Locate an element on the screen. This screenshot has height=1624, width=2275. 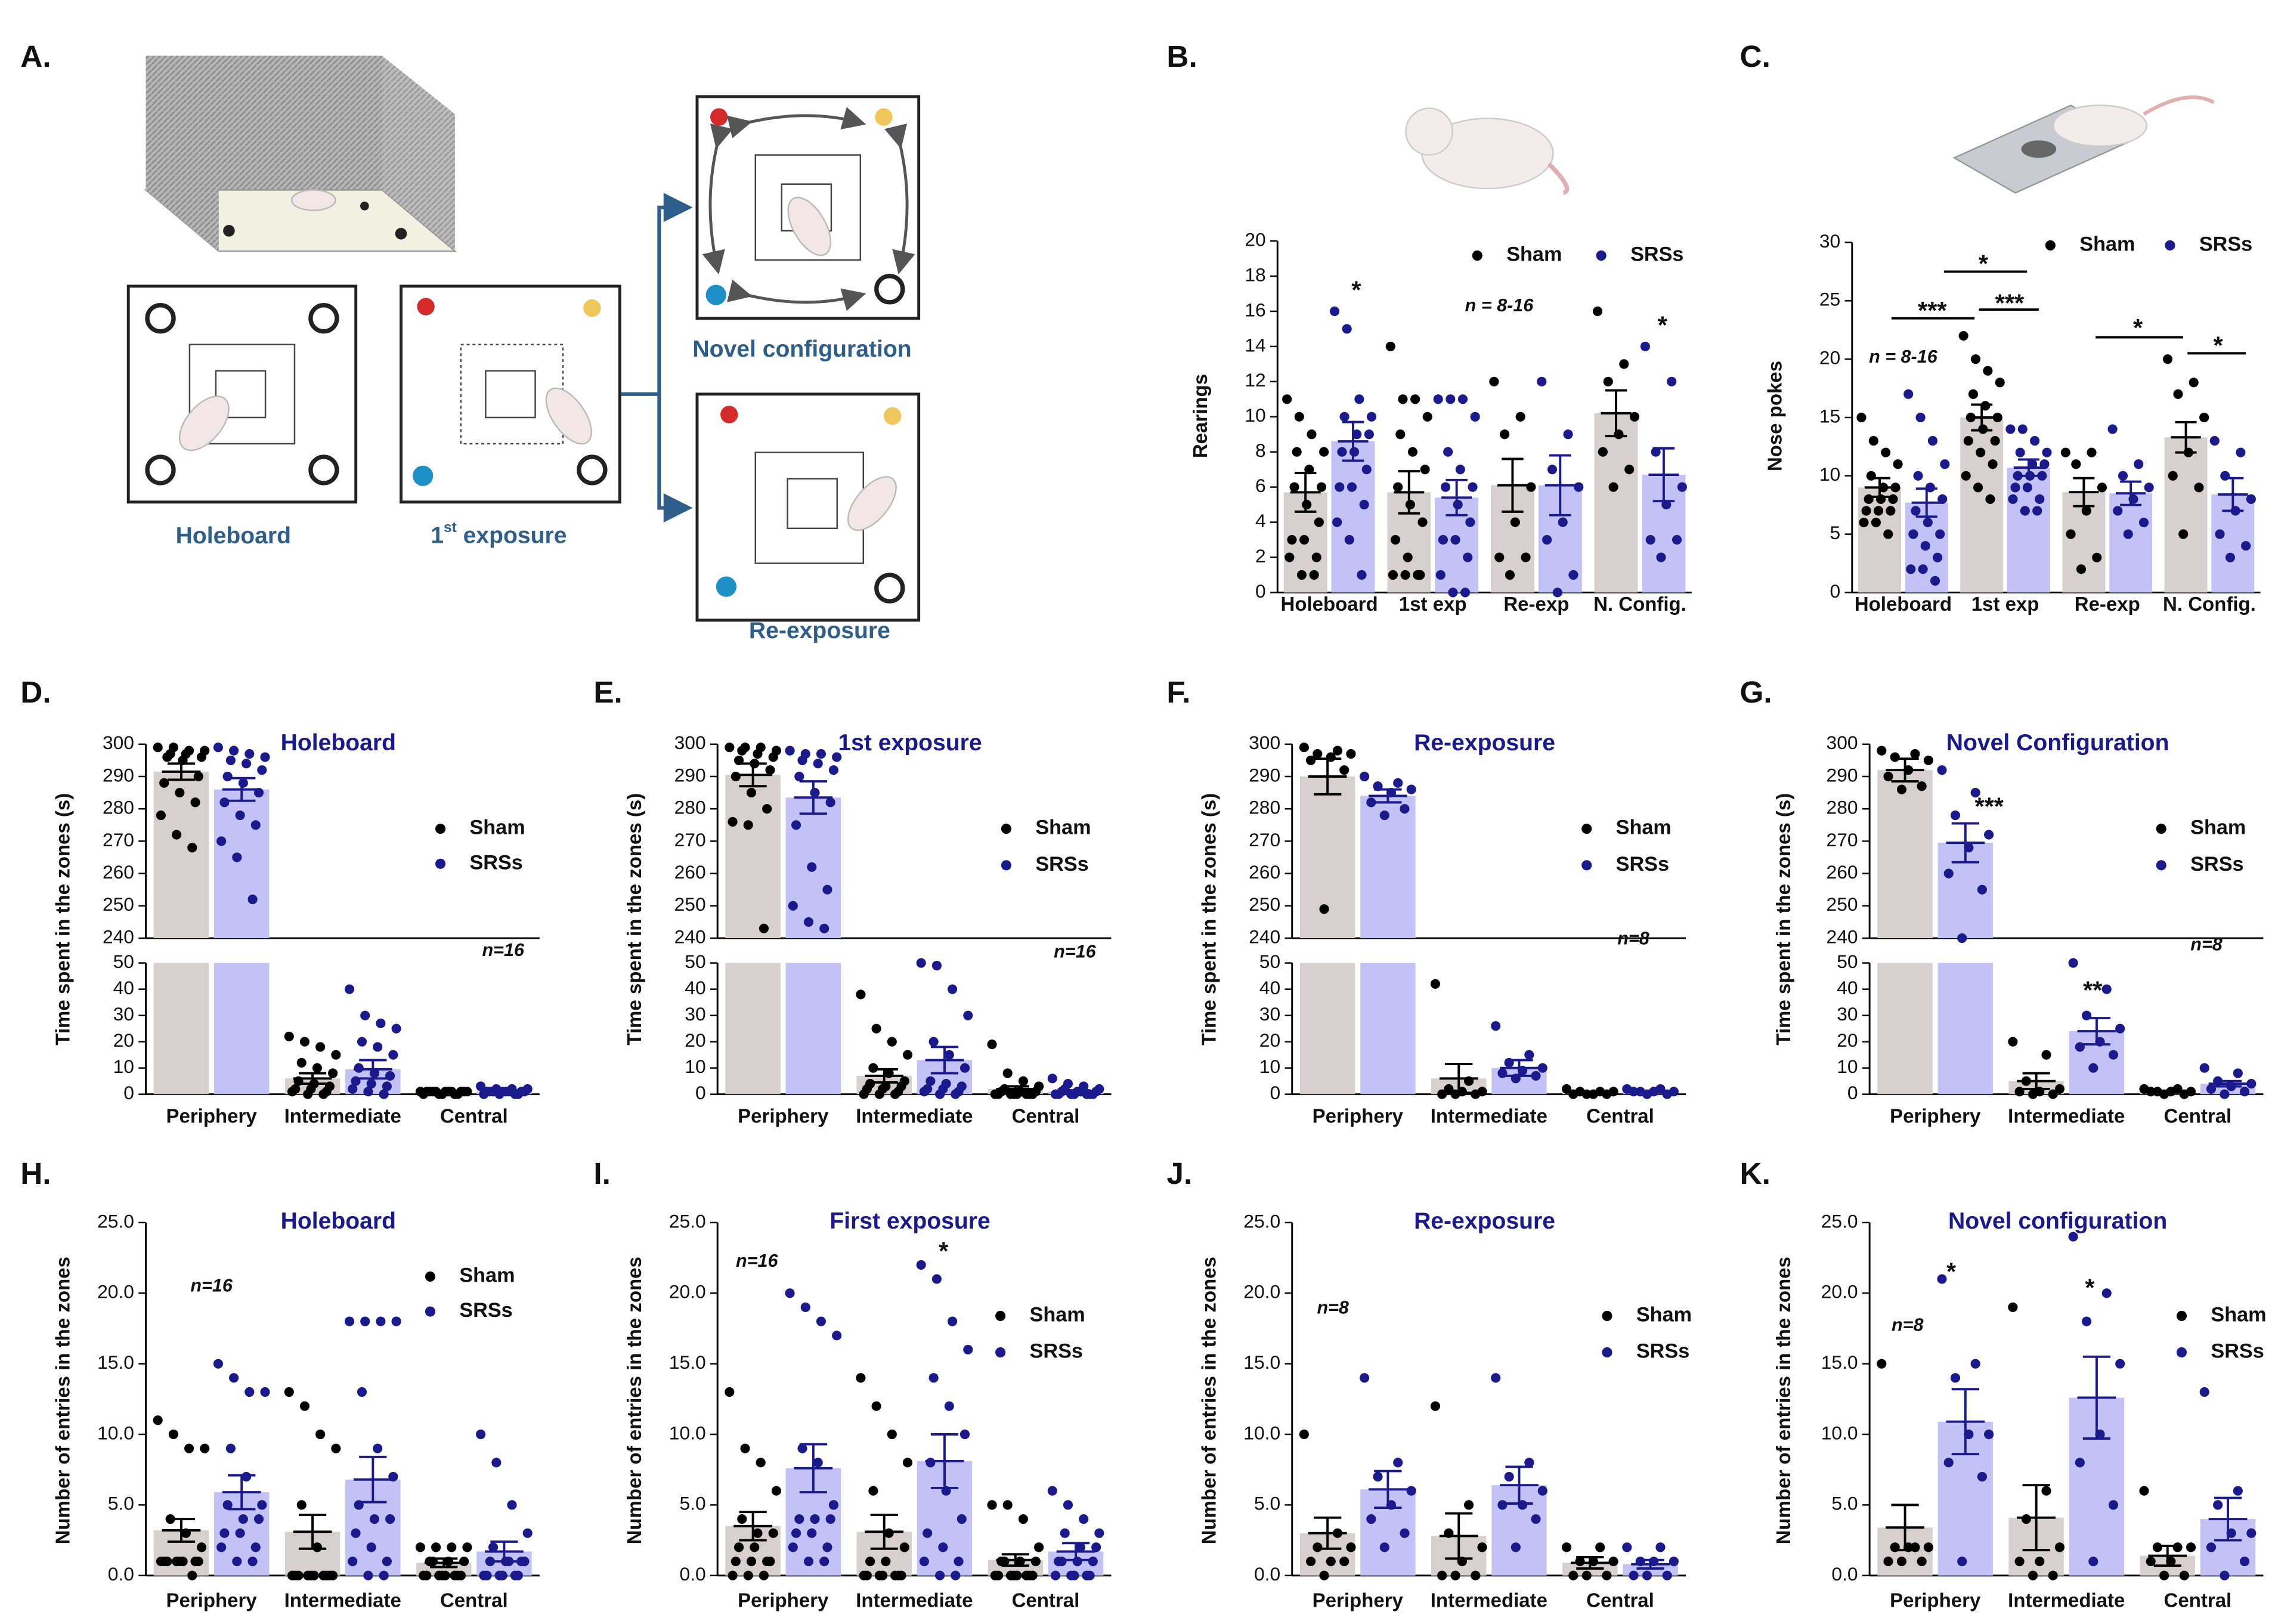
y-tick-label: 50 is located at coordinates (123, 961).